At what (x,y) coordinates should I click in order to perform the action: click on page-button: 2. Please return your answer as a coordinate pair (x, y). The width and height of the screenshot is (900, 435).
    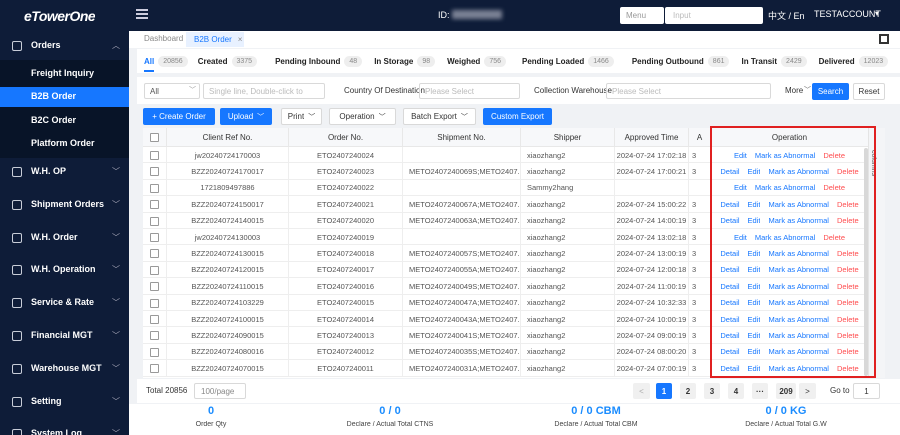
    Looking at the image, I should click on (688, 391).